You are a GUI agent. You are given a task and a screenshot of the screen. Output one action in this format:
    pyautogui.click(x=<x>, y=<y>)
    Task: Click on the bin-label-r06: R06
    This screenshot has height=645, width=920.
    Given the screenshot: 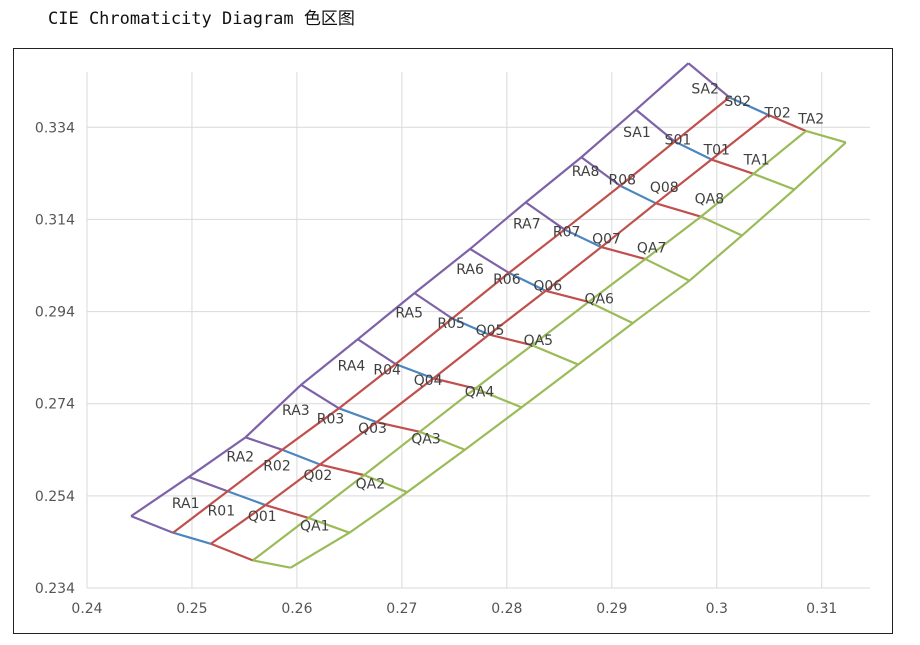 What is the action you would take?
    pyautogui.click(x=507, y=280)
    